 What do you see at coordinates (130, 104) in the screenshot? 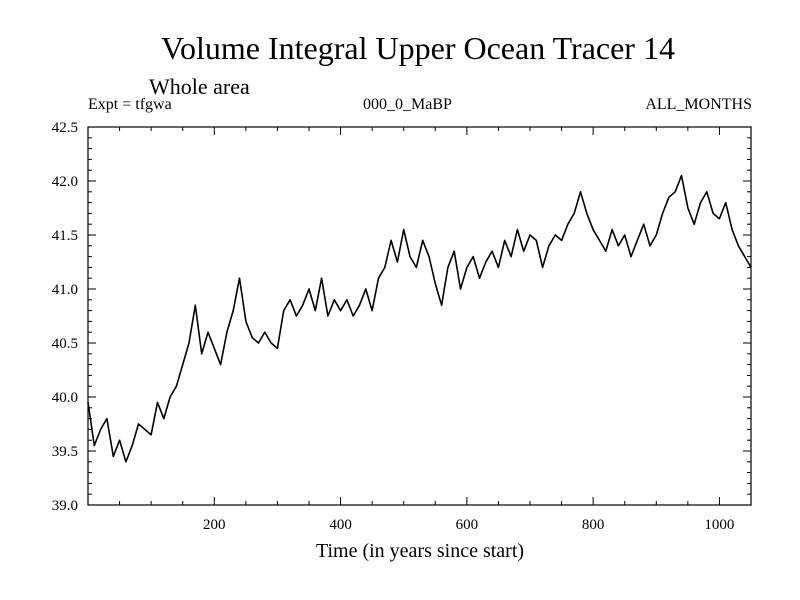
I see `experiment-label: Expt = tfgwa` at bounding box center [130, 104].